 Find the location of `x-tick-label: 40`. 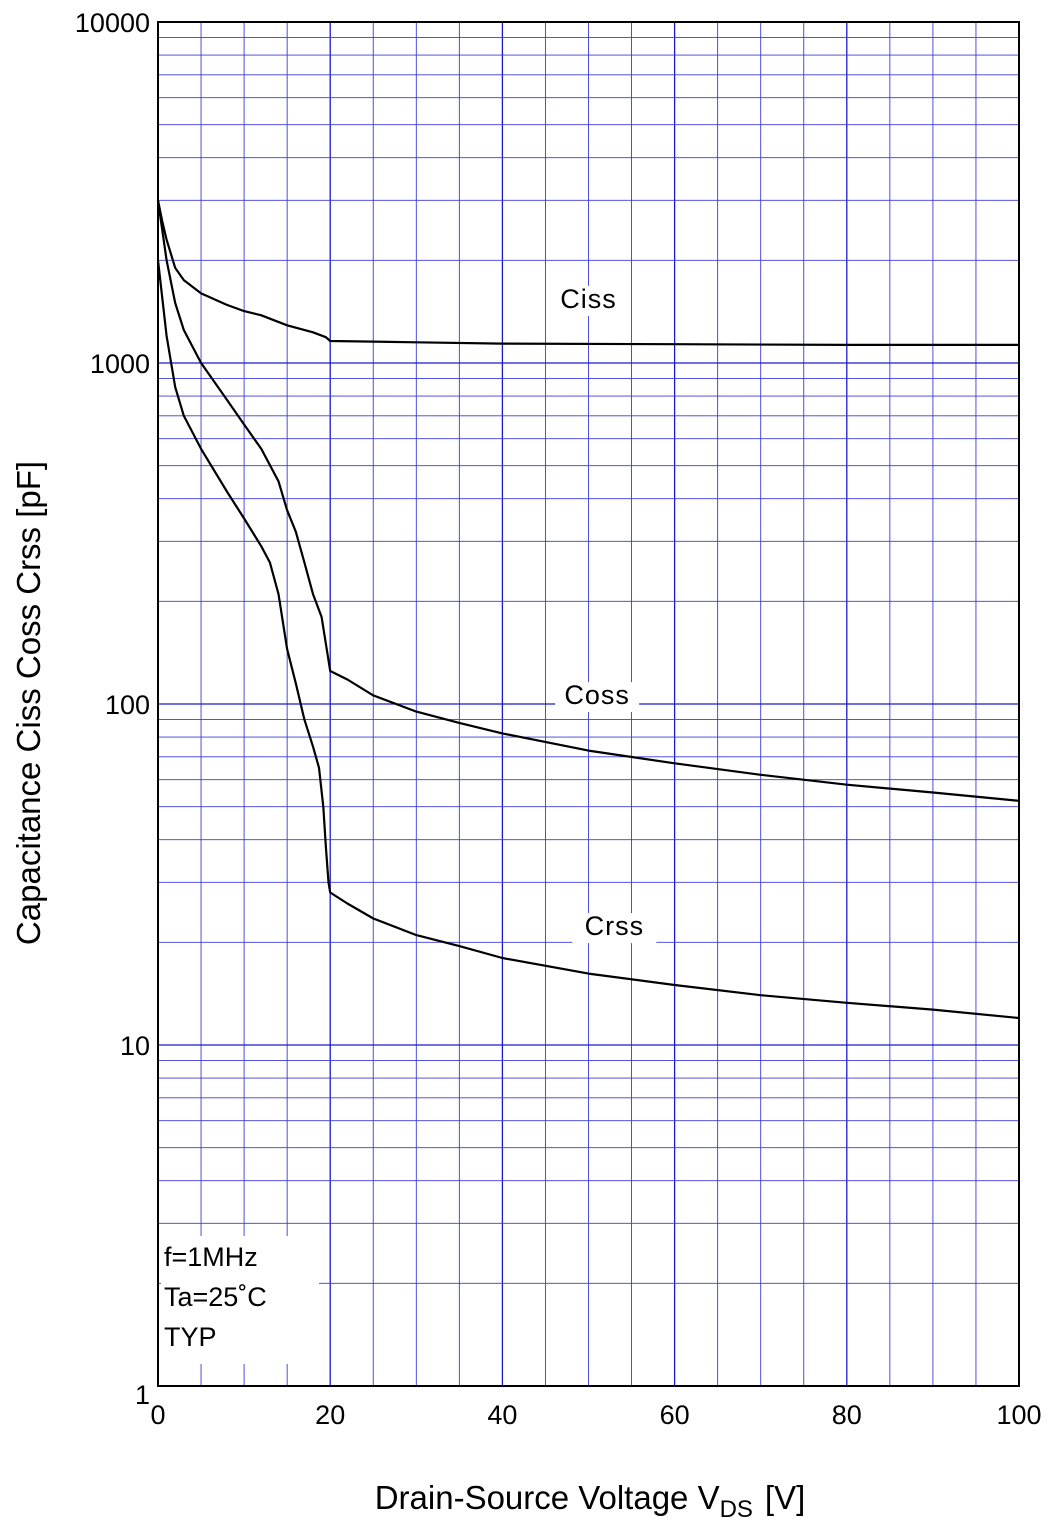

x-tick-label: 40 is located at coordinates (502, 1415).